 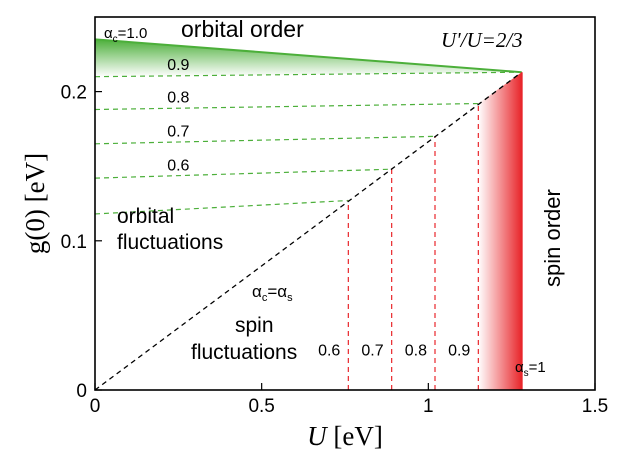 What do you see at coordinates (244, 352) in the screenshot?
I see `spin-fluctuations-label-2: fluctuations` at bounding box center [244, 352].